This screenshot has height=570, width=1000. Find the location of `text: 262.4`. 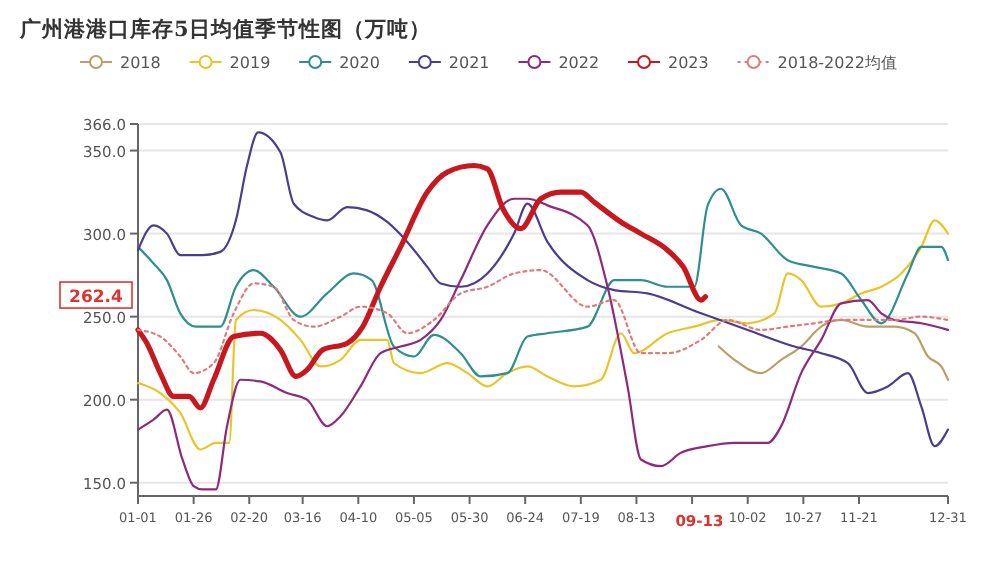

text: 262.4 is located at coordinates (96, 298).